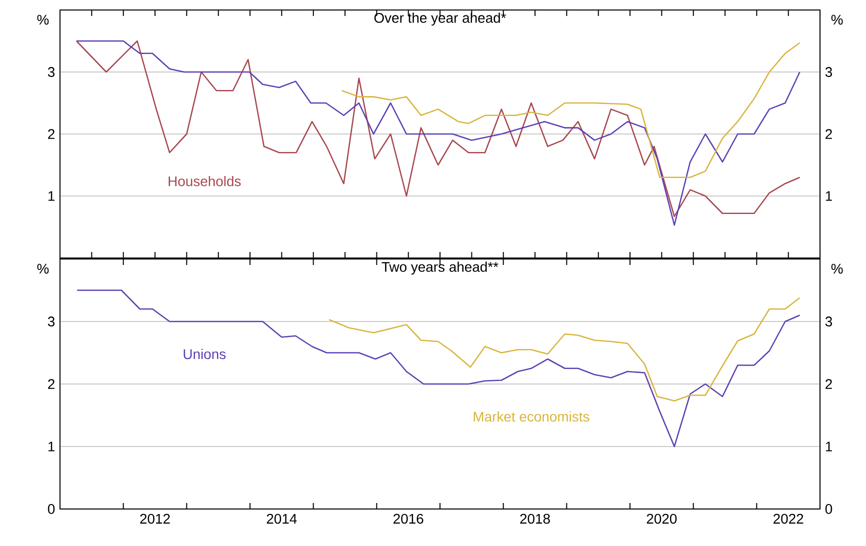 The image size is (866, 546). Describe the element at coordinates (535, 519) in the screenshot. I see `x-tick-label: 2018` at that location.